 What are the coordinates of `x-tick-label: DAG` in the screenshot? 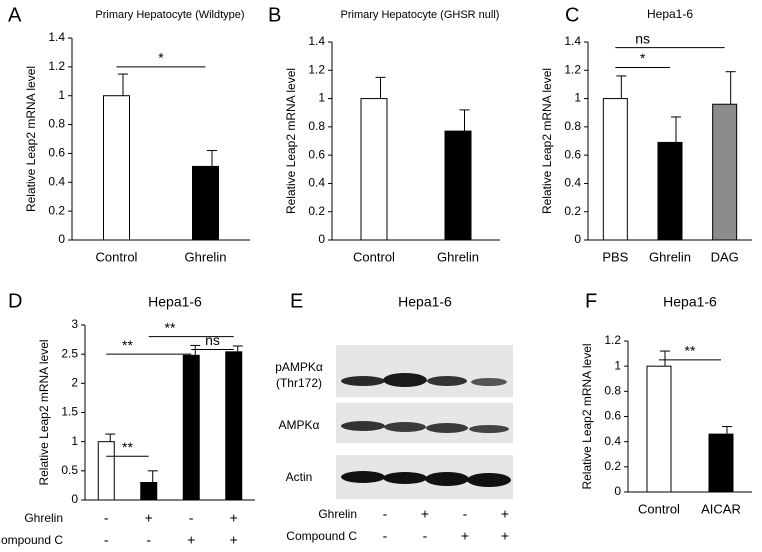 It's located at (725, 256).